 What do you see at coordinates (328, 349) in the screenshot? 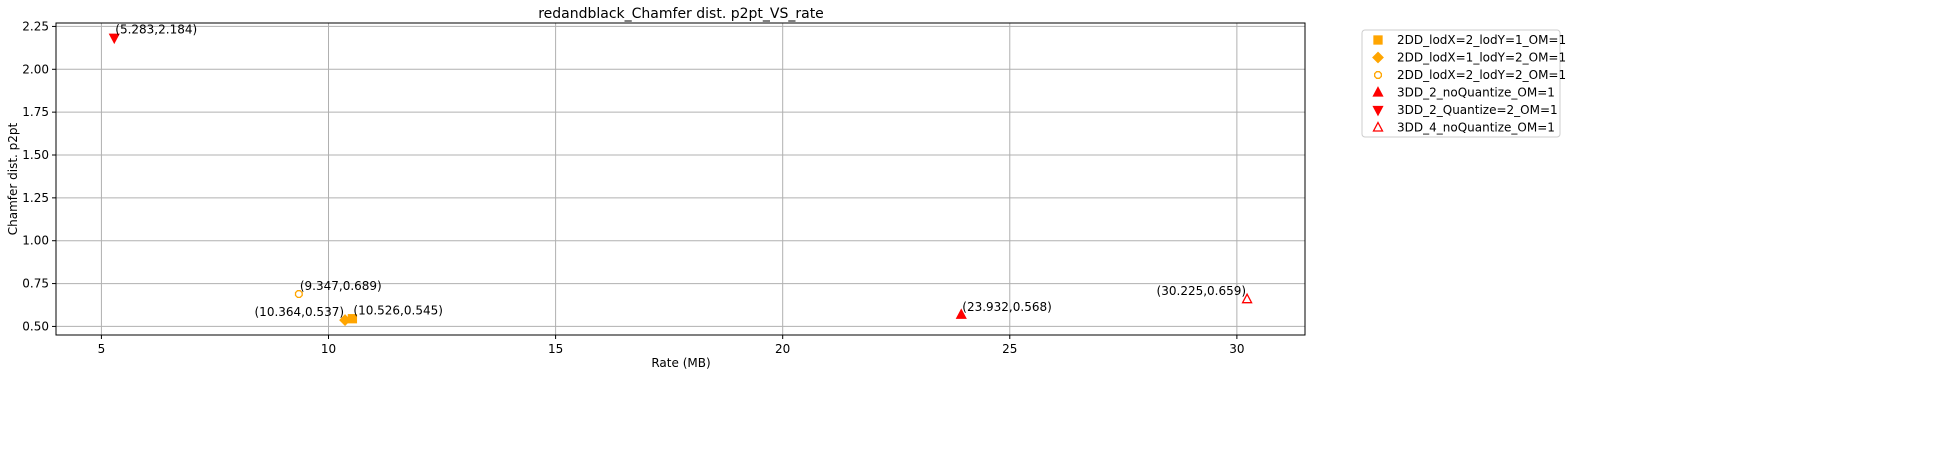
I see `x-tick-label: 10` at bounding box center [328, 349].